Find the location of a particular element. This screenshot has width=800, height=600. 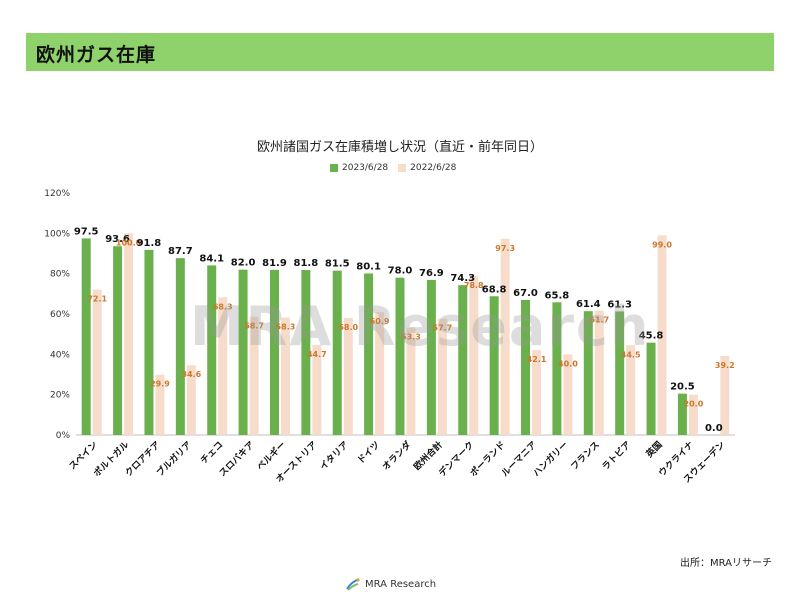

y-tick-label: 60% is located at coordinates (60, 315).